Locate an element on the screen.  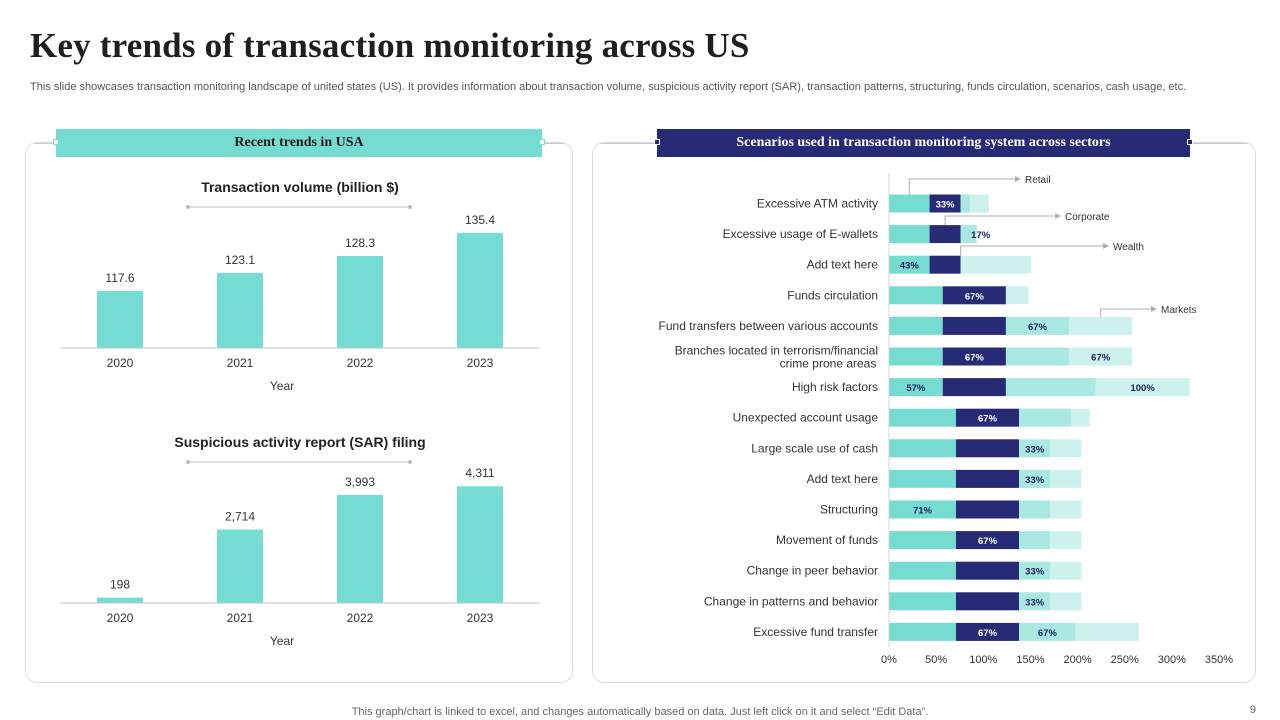
sar-category-label: 2020 is located at coordinates (120, 618).